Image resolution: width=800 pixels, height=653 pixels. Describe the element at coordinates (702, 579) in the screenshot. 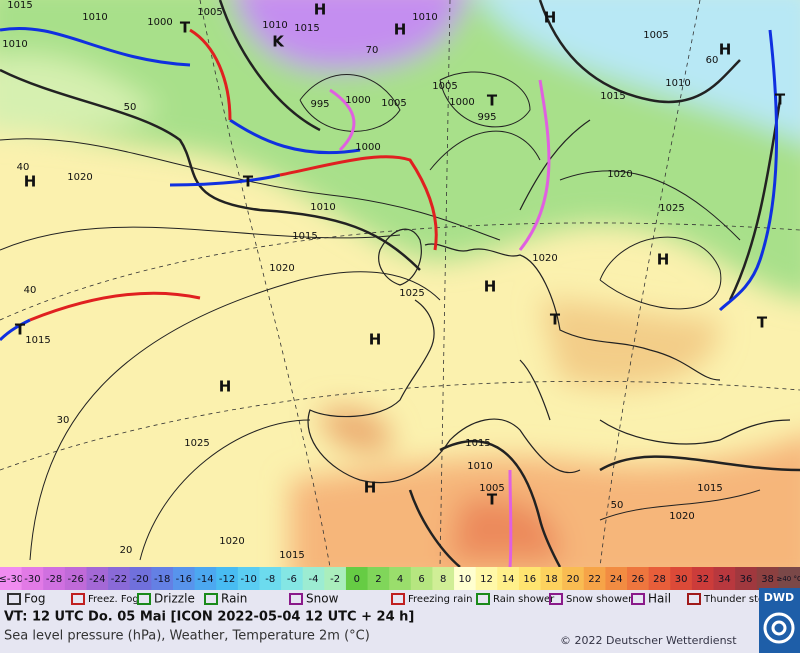

I see `scale-label: 32` at that location.